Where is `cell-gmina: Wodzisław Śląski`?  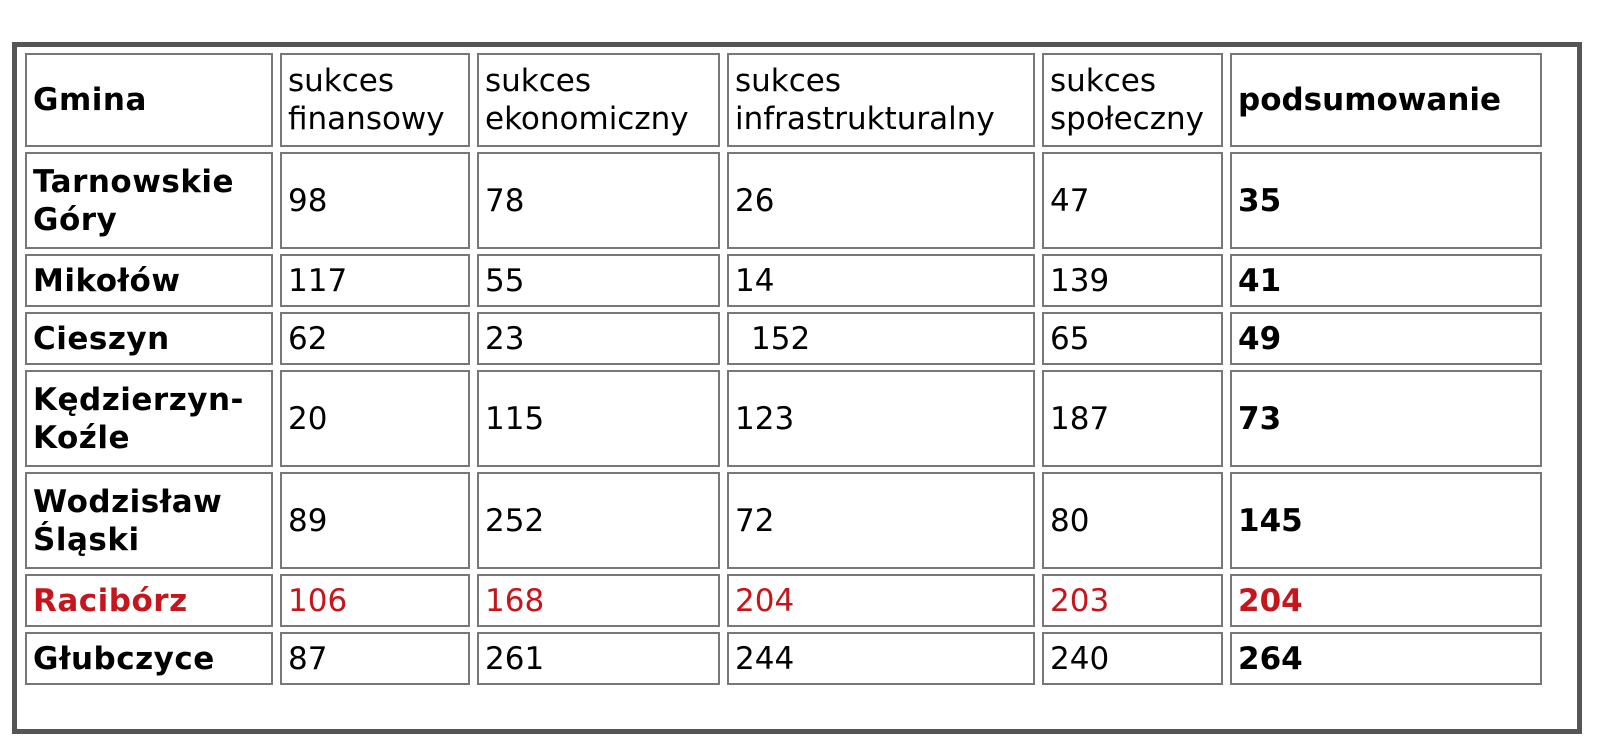
cell-gmina: Wodzisław Śląski is located at coordinates (149, 520).